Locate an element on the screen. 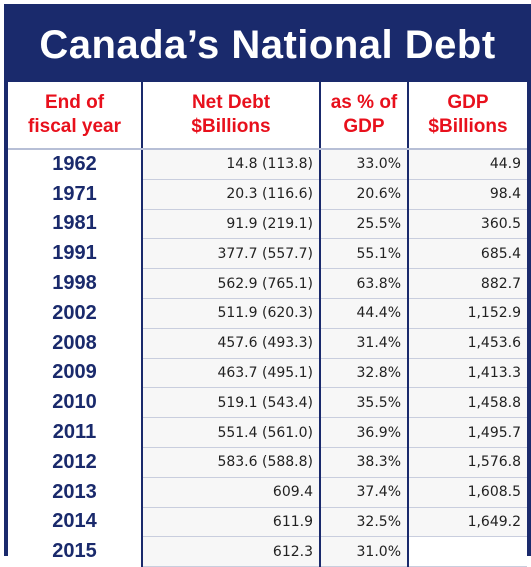  gdp-cell: 882.7 is located at coordinates (467, 283).